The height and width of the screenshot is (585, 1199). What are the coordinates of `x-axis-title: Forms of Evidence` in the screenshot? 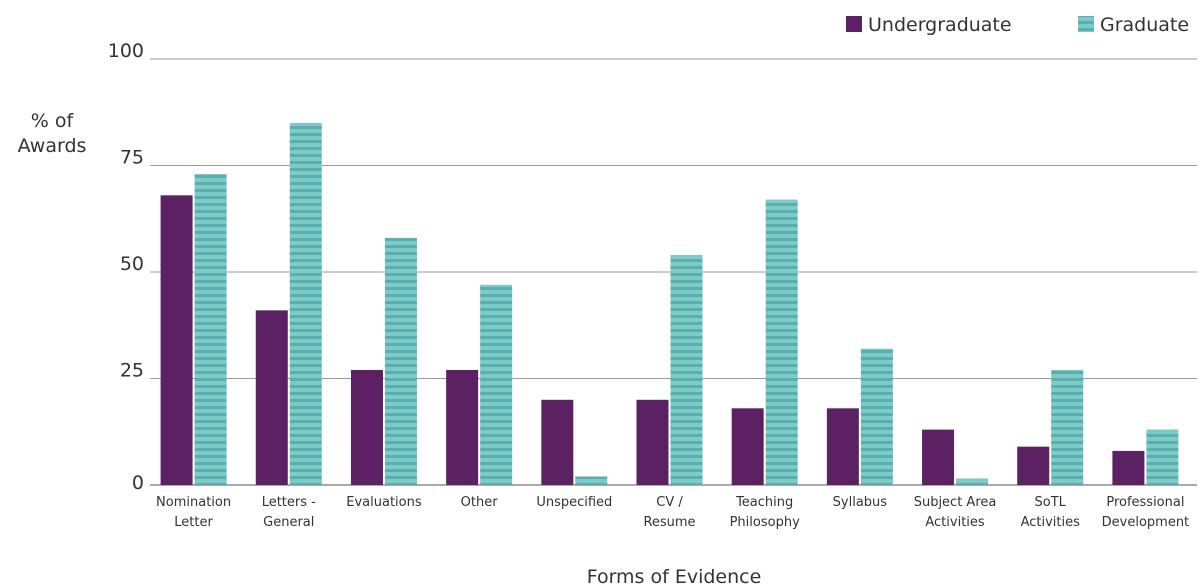 It's located at (674, 575).